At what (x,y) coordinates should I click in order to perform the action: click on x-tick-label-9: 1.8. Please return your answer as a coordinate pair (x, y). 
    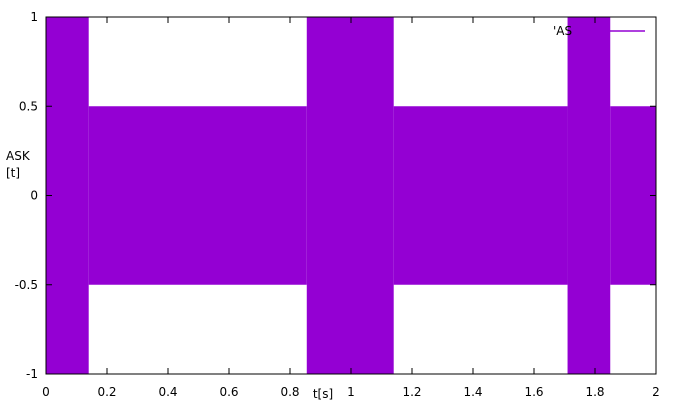
    Looking at the image, I should click on (594, 392).